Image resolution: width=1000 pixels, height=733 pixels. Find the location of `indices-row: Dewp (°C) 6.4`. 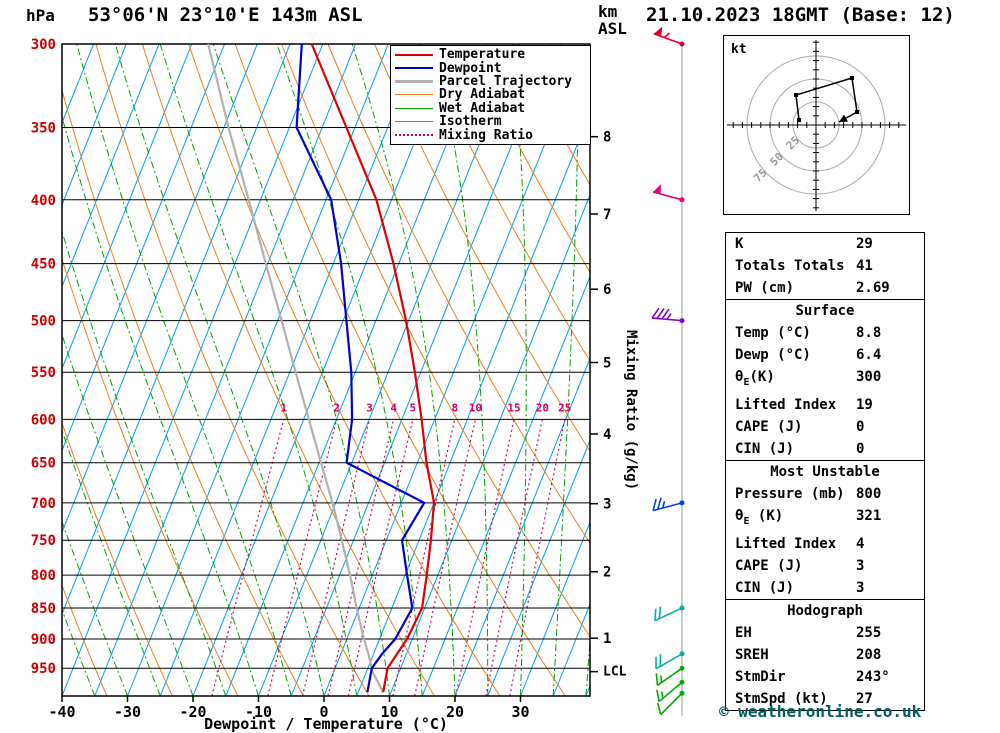

indices-row: Dewp (°C) 6.4 is located at coordinates (825, 355).